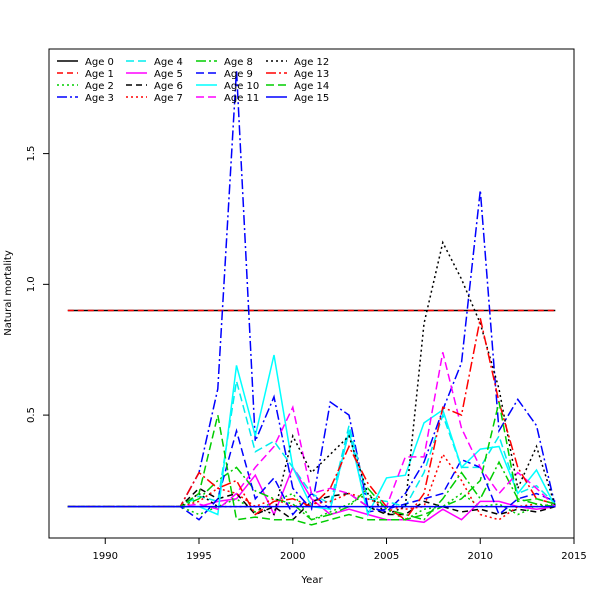 This screenshot has height=600, width=600. I want to click on legend-label: Age 6, so click(168, 86).